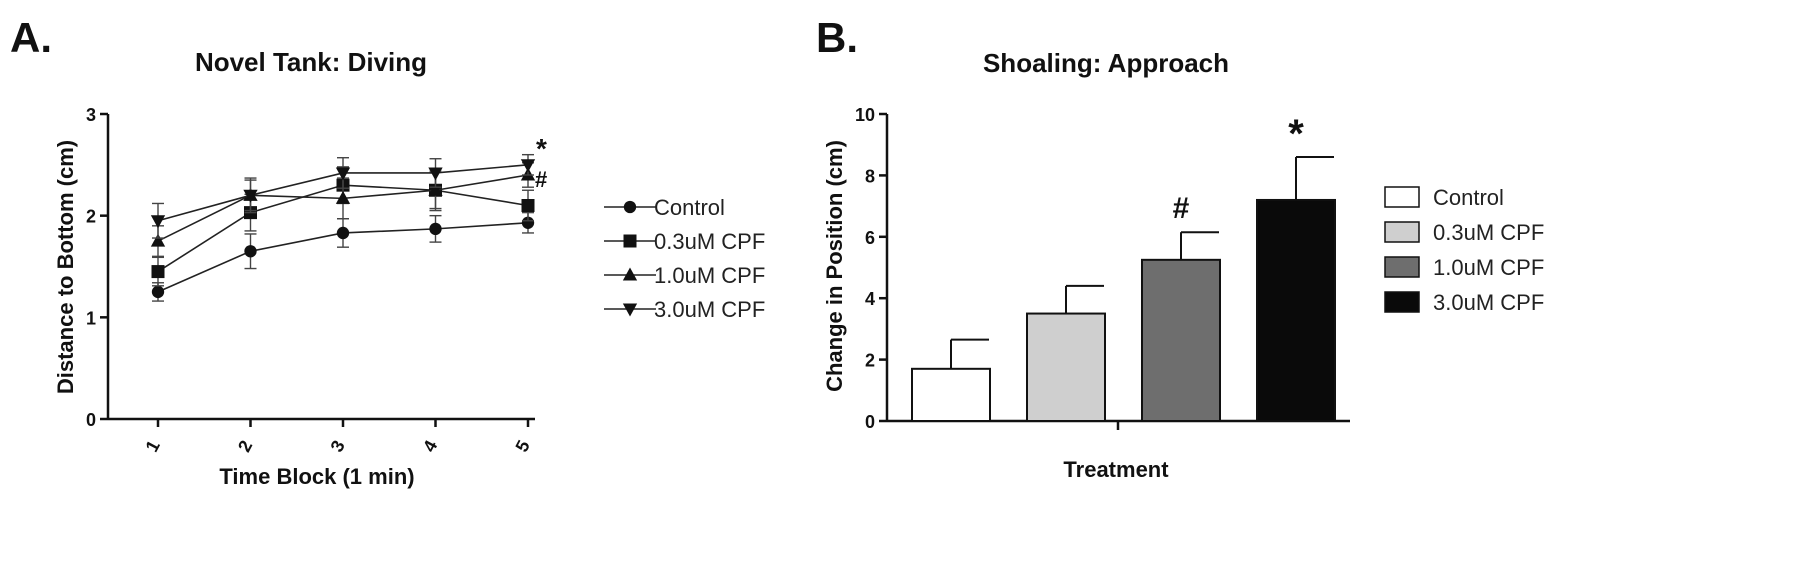 This screenshot has height=571, width=1800. What do you see at coordinates (870, 299) in the screenshot?
I see `panel-b-y-tick-label: 4` at bounding box center [870, 299].